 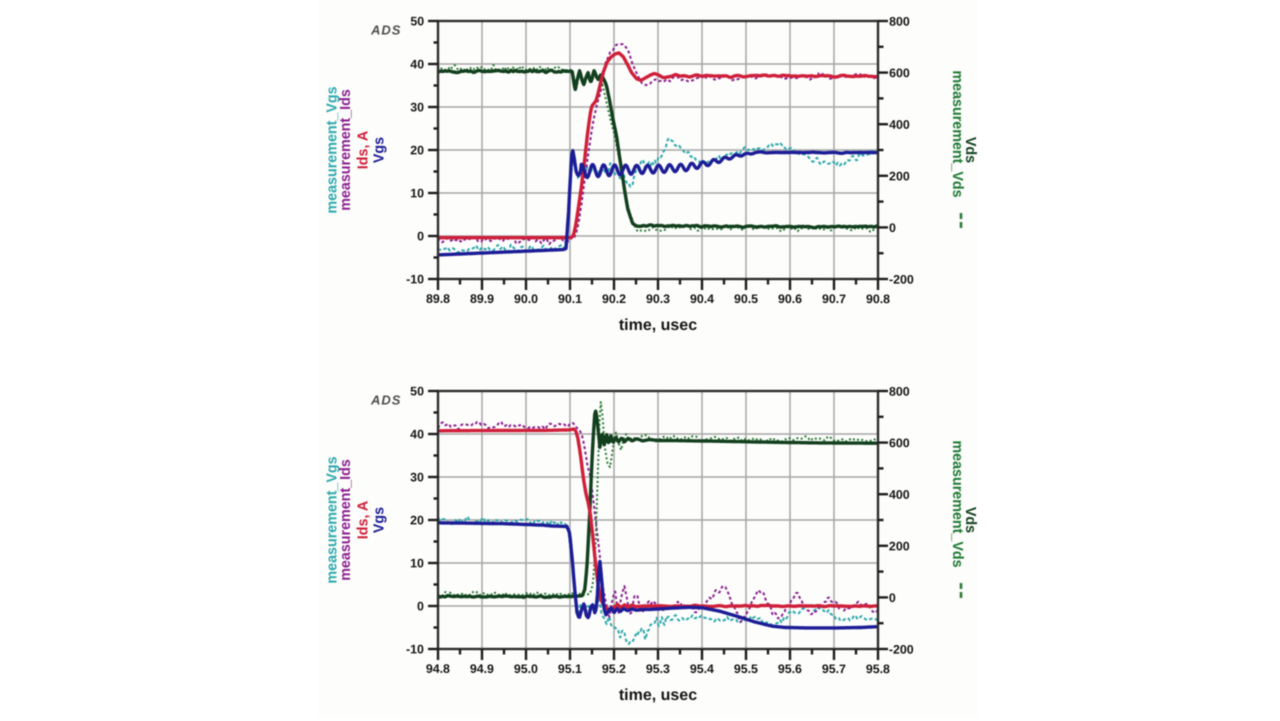 What do you see at coordinates (878, 669) in the screenshot?
I see `svg-text: 95.8` at bounding box center [878, 669].